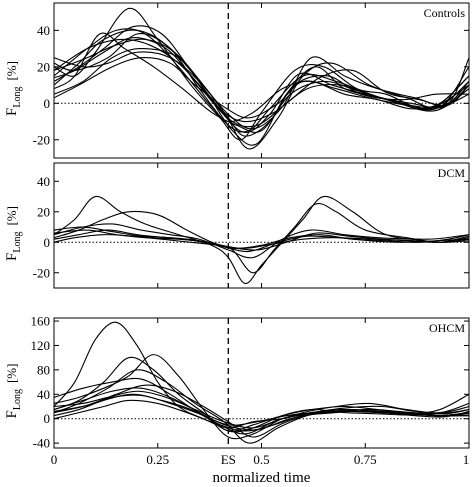  I want to click on x-tick-label: ES, so click(228, 459).